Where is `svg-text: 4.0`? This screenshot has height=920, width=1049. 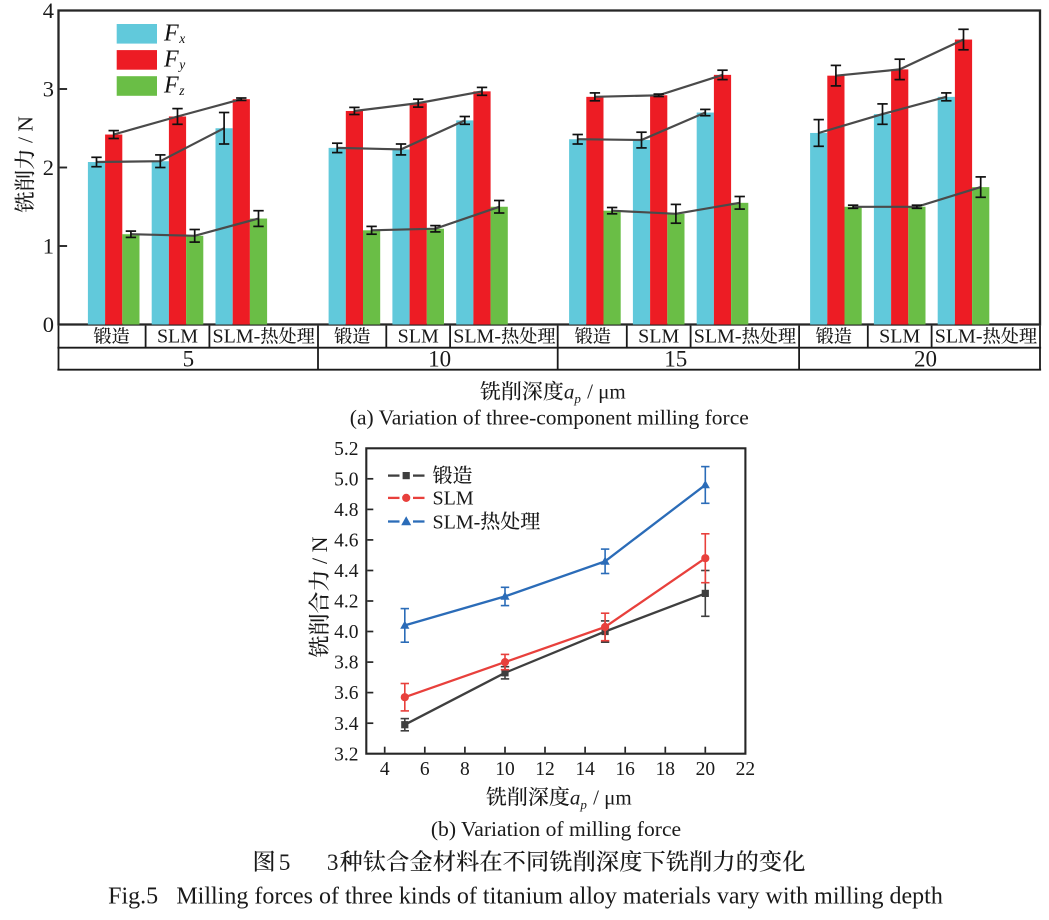
svg-text: 4.0 is located at coordinates (346, 632).